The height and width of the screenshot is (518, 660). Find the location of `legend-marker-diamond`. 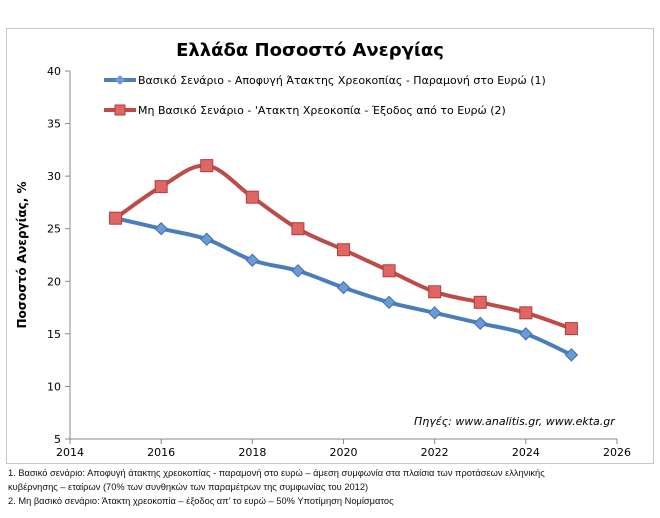

legend-marker-diamond is located at coordinates (120, 80).